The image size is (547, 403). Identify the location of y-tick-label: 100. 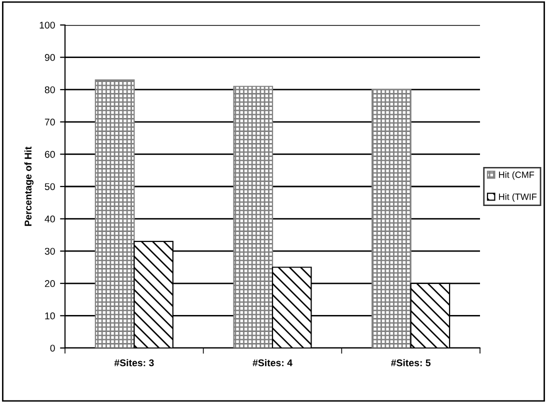
(47, 25).